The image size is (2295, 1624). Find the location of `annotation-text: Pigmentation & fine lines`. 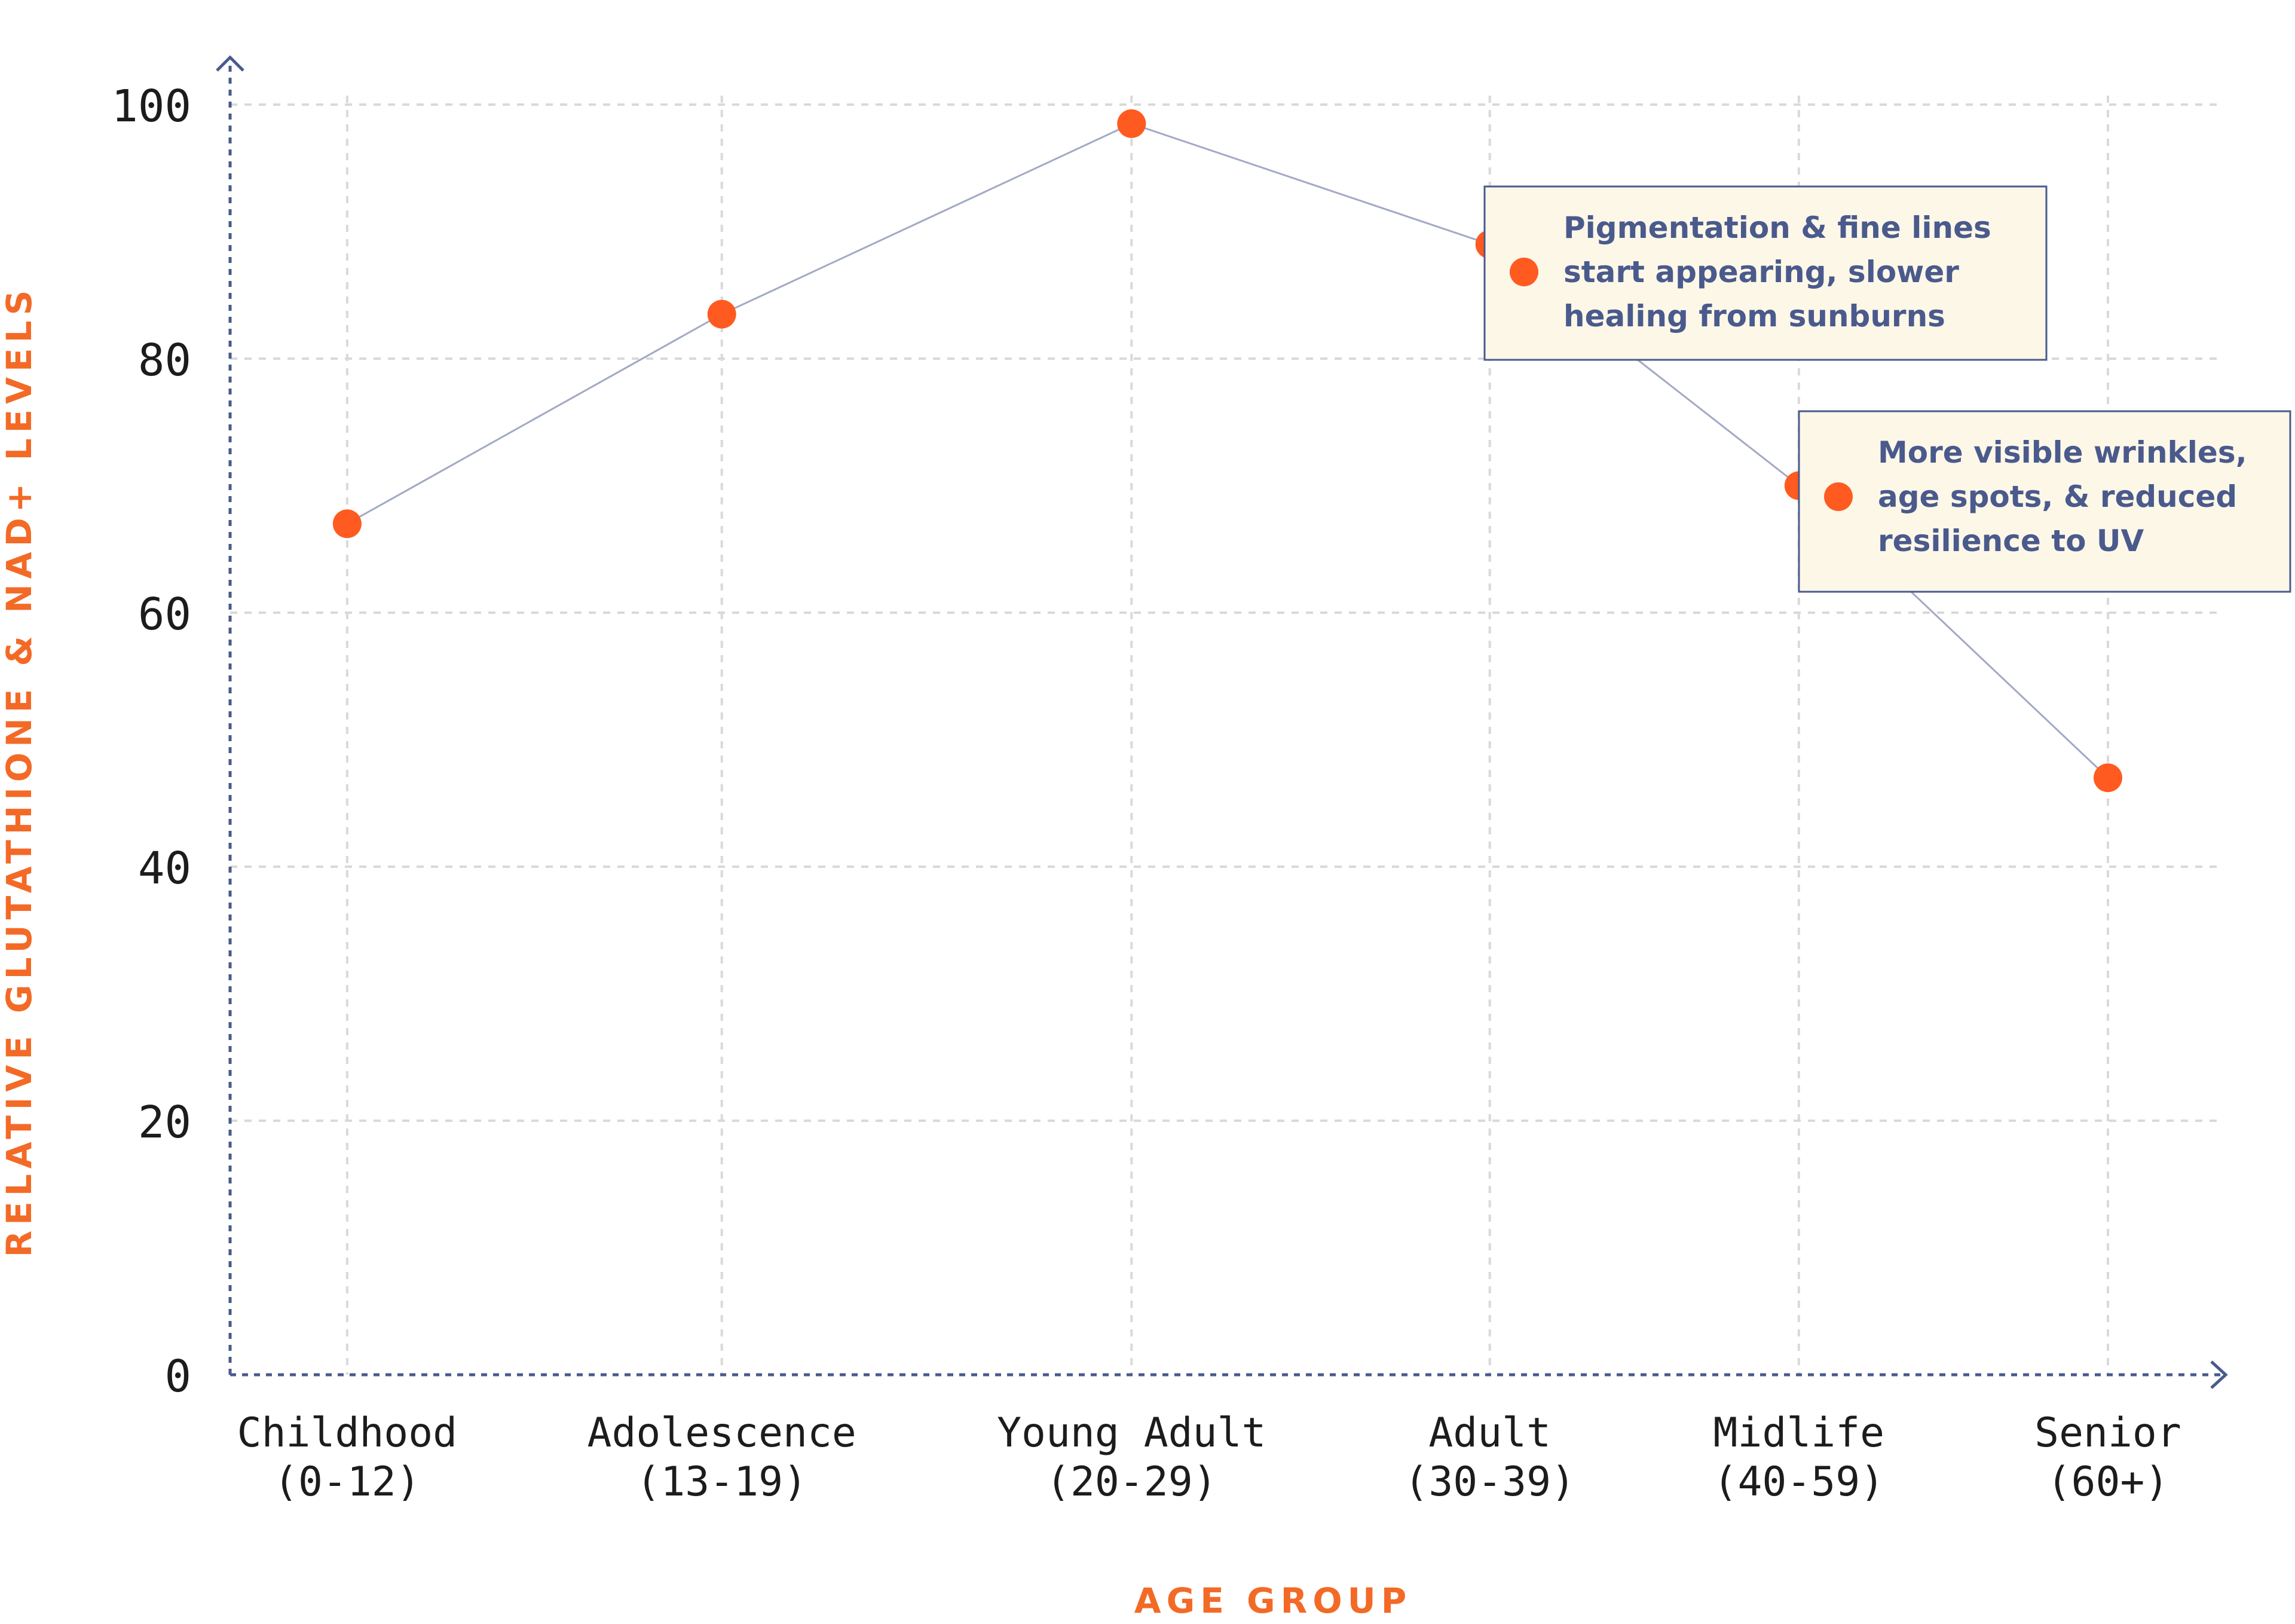

annotation-text: Pigmentation & fine lines is located at coordinates (1777, 227).